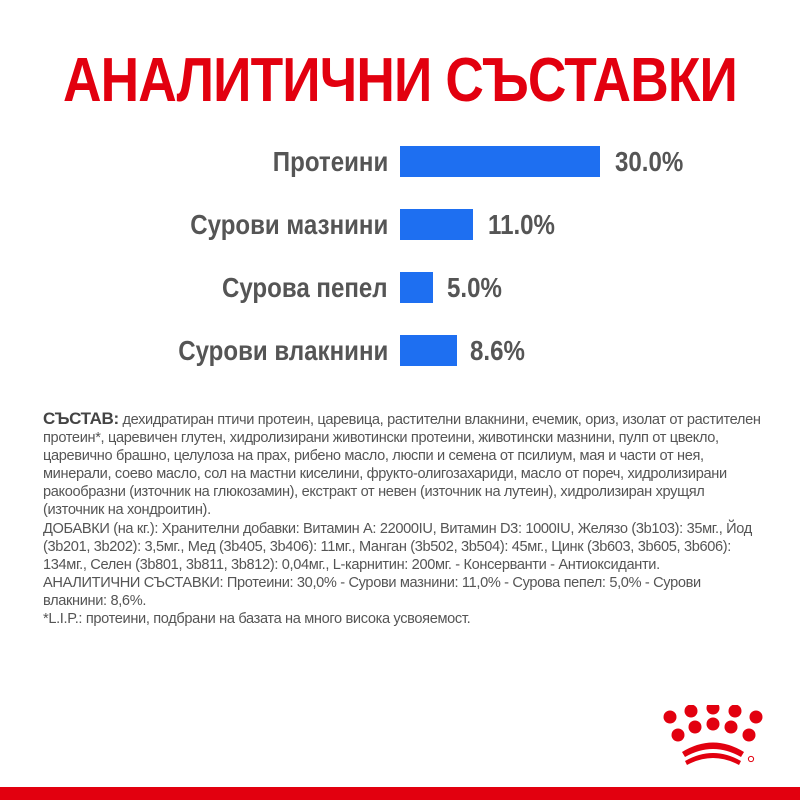  What do you see at coordinates (288, 224) in the screenshot?
I see `row-label: Сурови мазнини` at bounding box center [288, 224].